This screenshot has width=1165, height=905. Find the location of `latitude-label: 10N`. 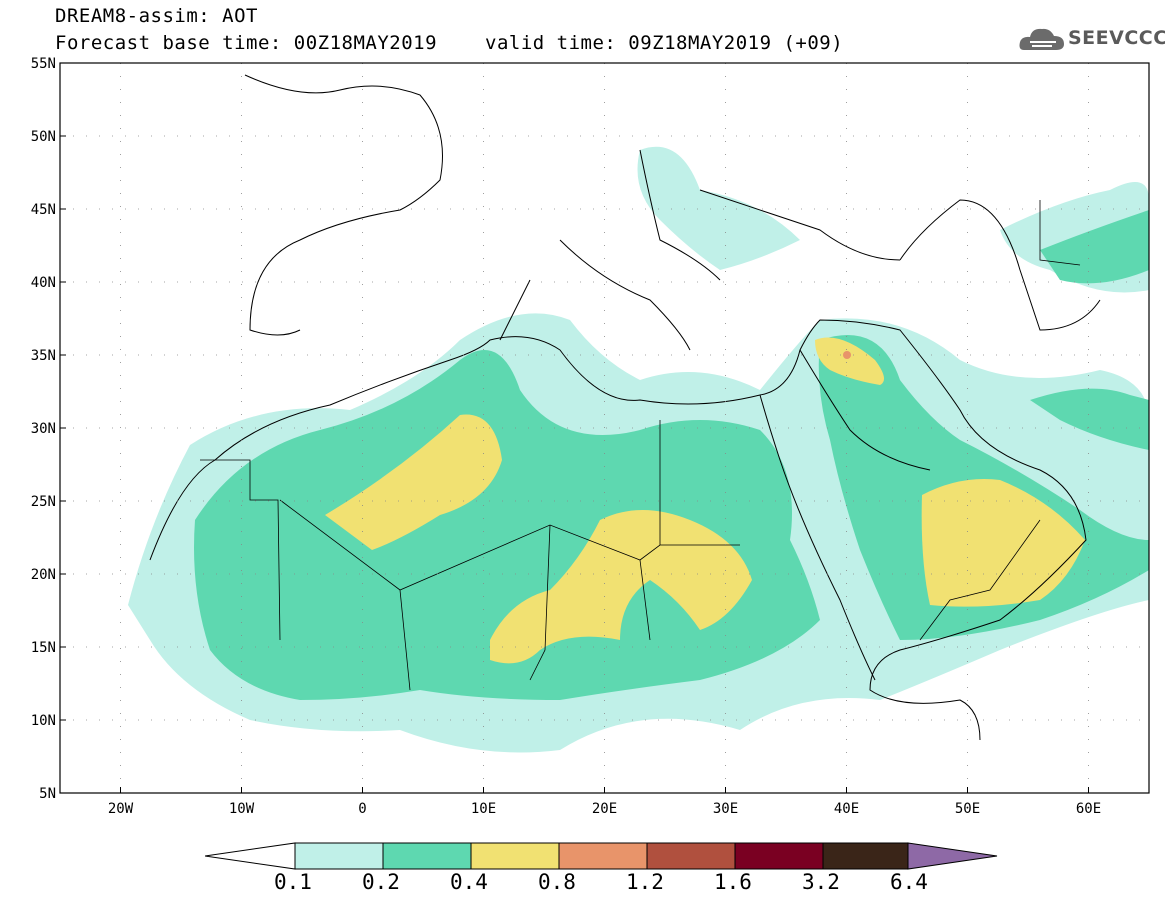

latitude-label: 10N is located at coordinates (43, 721).